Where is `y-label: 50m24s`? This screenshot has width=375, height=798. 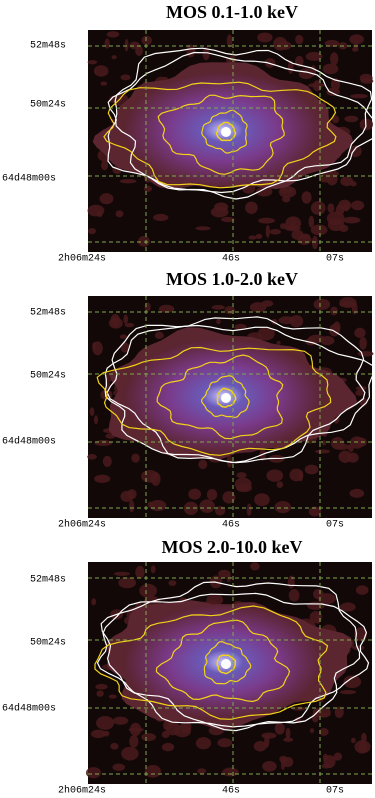 y-label: 50m24s is located at coordinates (48, 105).